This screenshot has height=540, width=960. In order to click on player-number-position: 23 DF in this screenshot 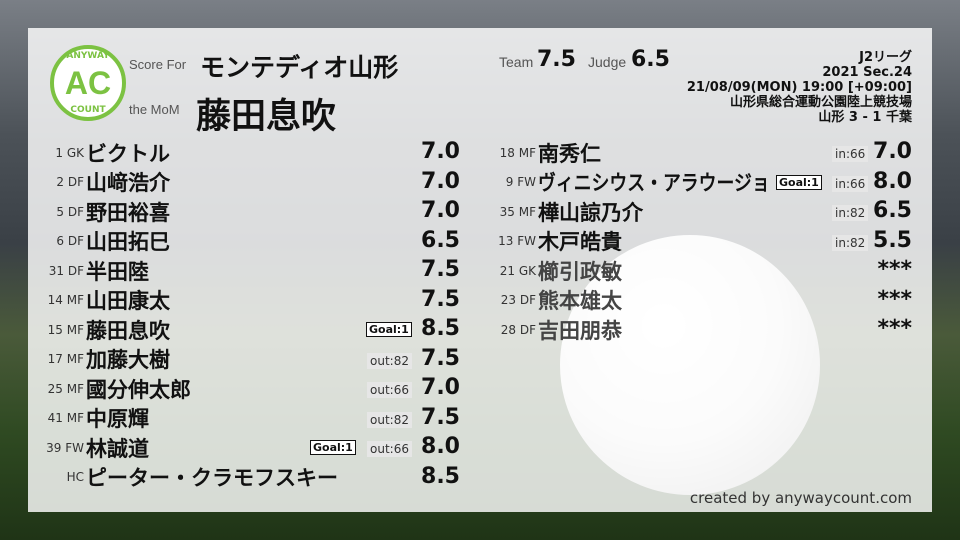, I will do `click(518, 300)`.